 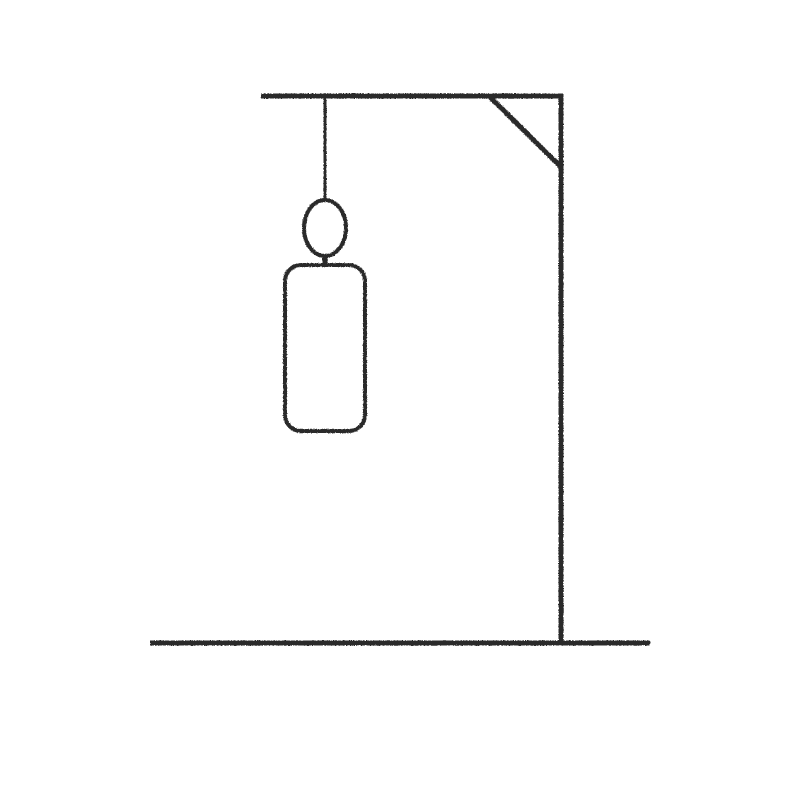 What do you see at coordinates (325, 228) in the screenshot?
I see `hangman-head` at bounding box center [325, 228].